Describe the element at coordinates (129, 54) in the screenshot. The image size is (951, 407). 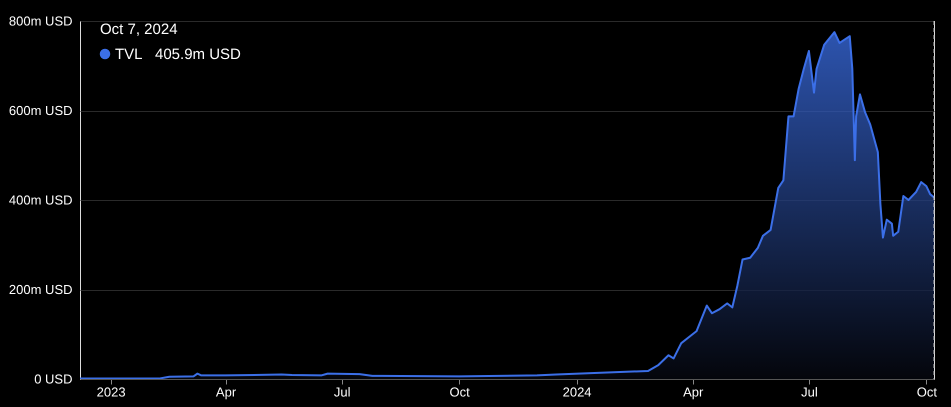
I see `legend-label: TVL` at that location.